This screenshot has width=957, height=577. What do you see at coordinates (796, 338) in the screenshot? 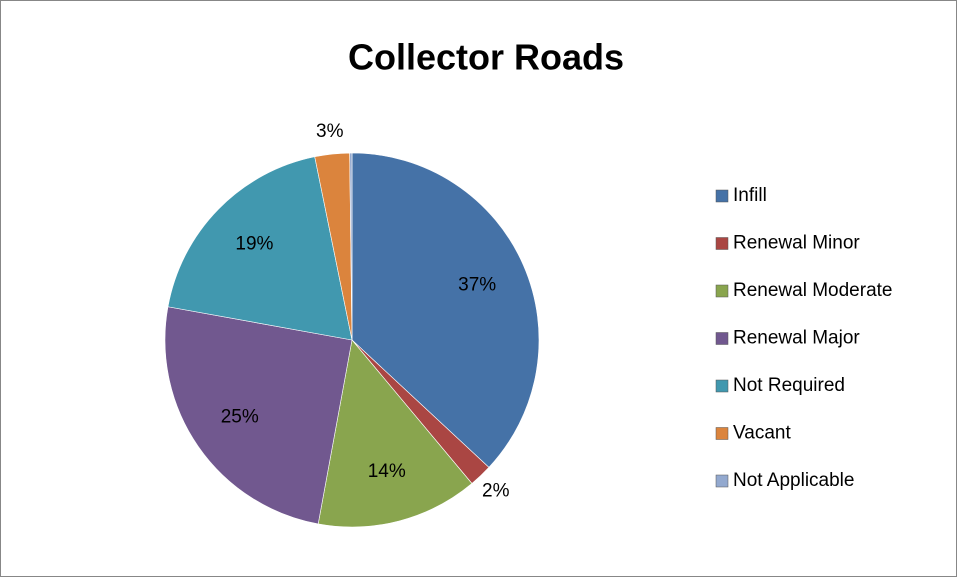
I see `legend-label: Renewal Major` at bounding box center [796, 338].